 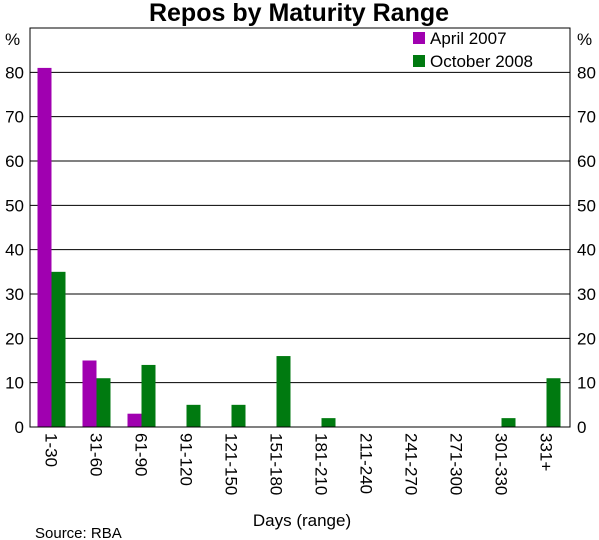 What do you see at coordinates (14, 294) in the screenshot?
I see `y-tick-label-left: 30` at bounding box center [14, 294].